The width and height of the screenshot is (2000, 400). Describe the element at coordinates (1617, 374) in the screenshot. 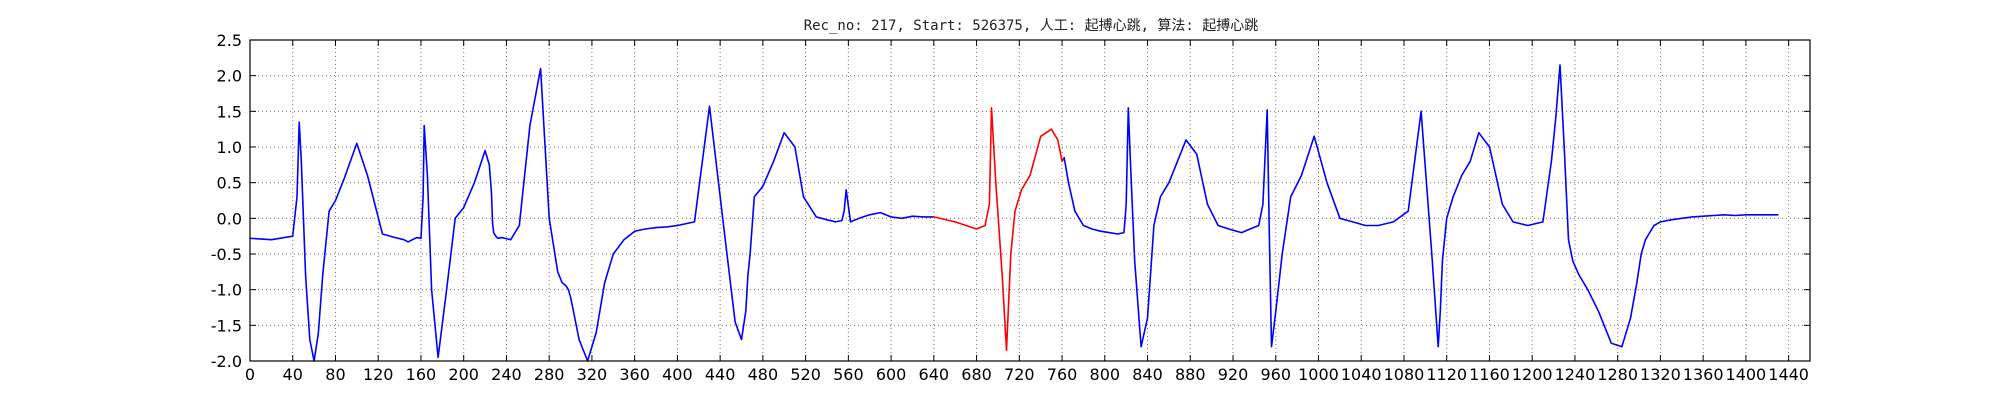

I see `x-tick-label: 1280` at that location.